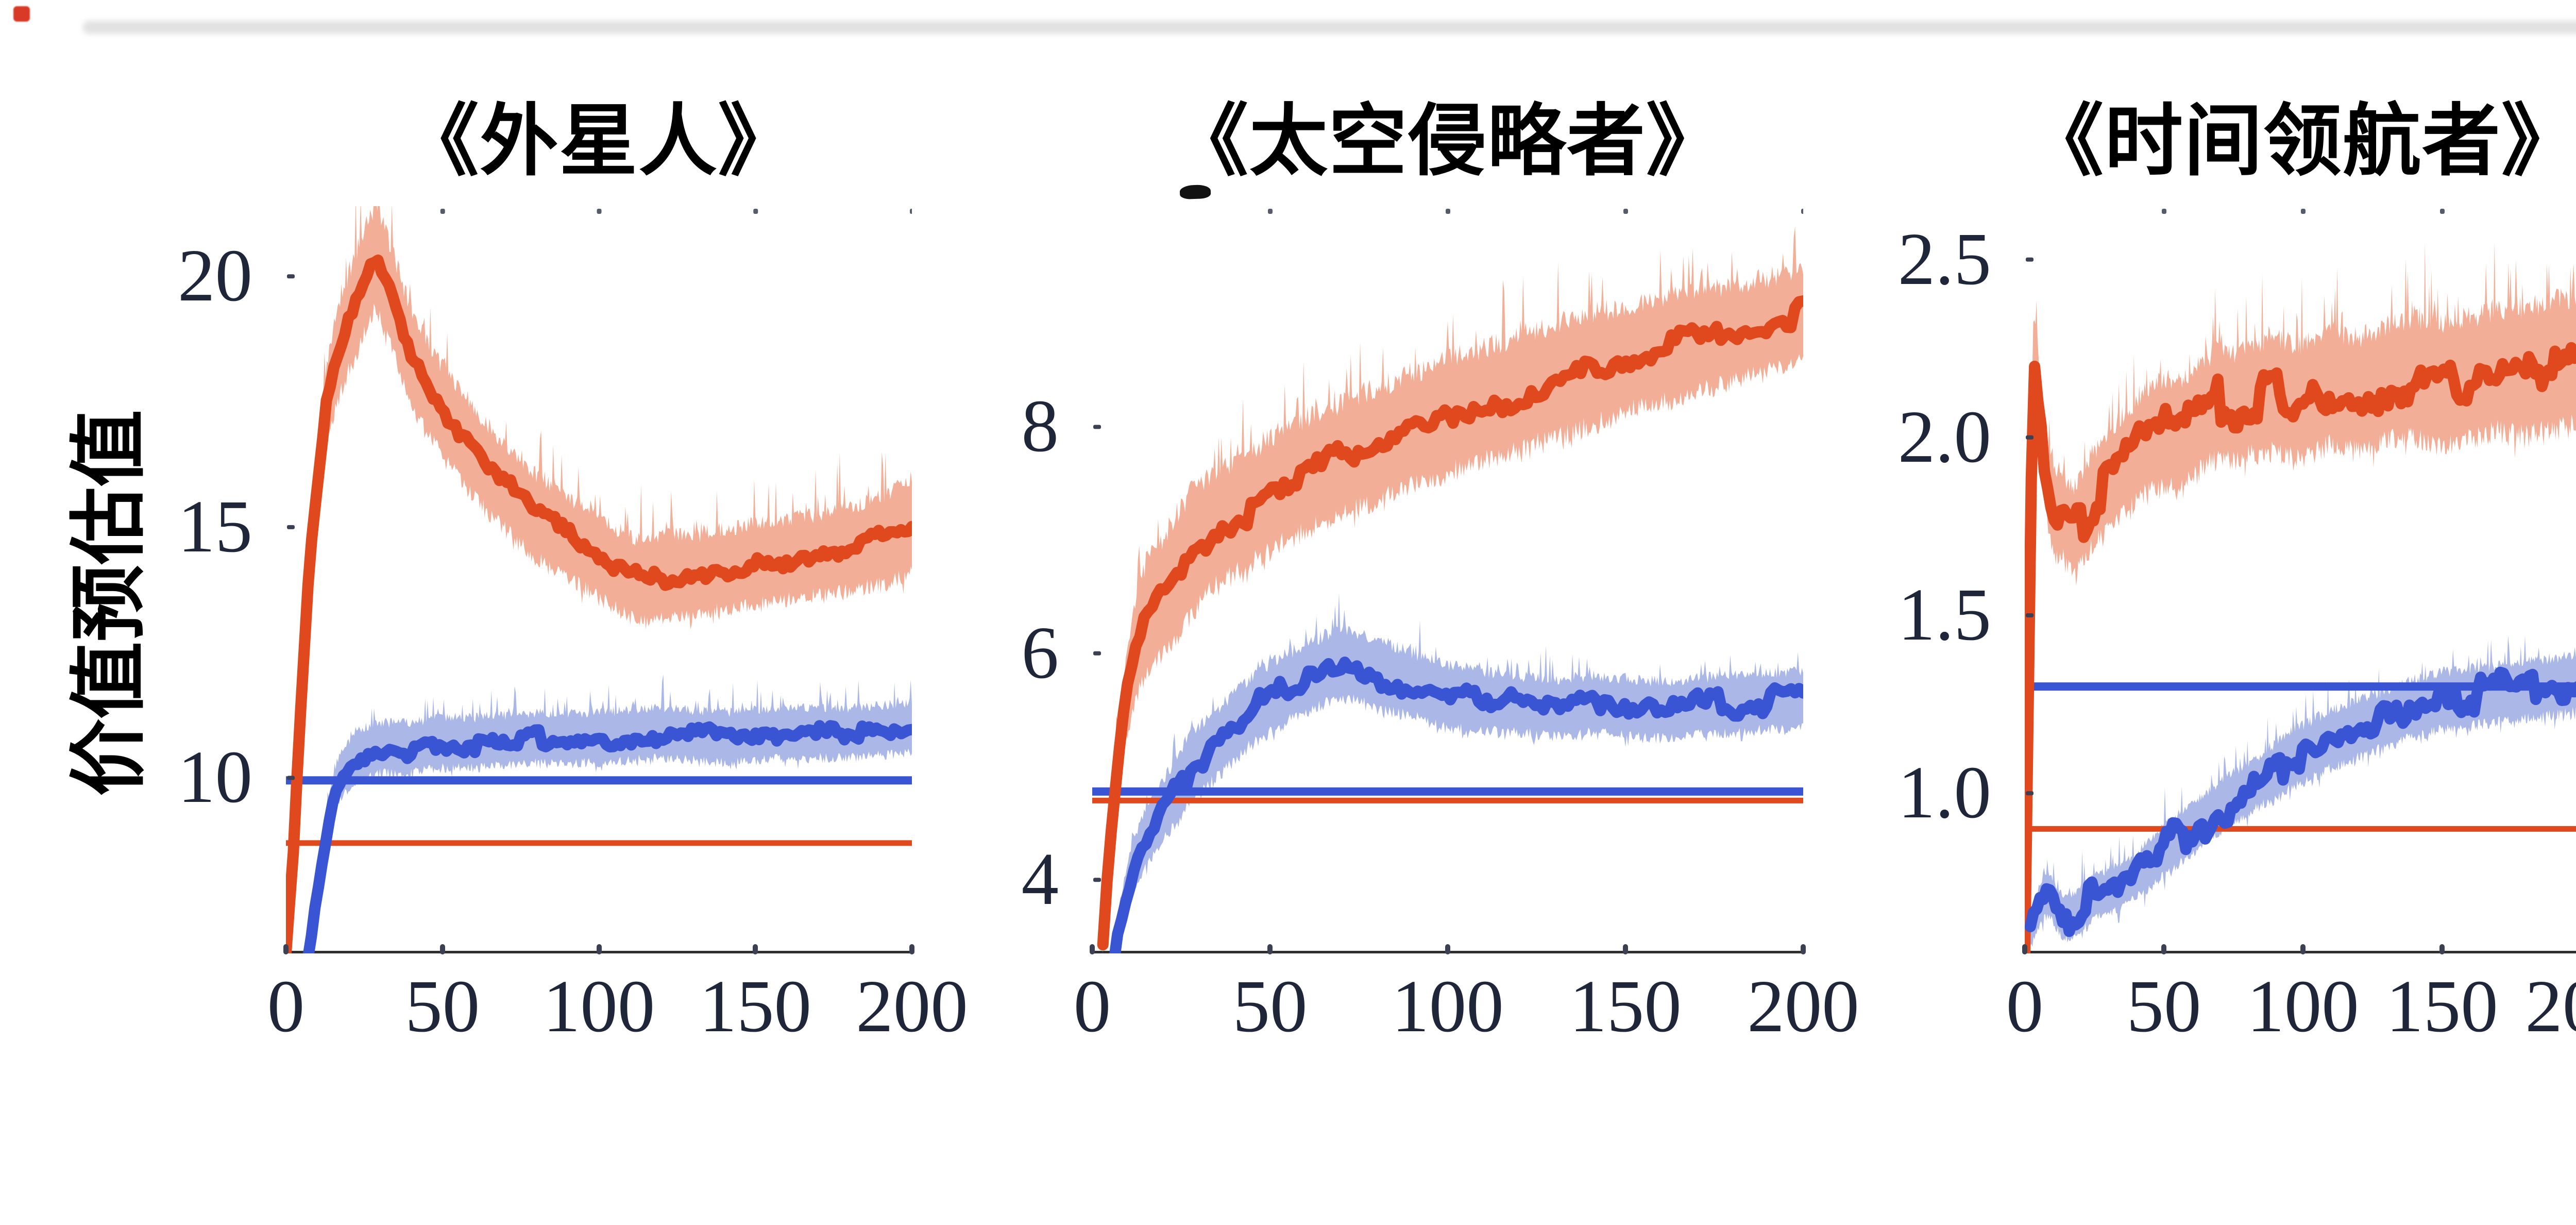 This screenshot has height=1225, width=2576. What do you see at coordinates (1944, 793) in the screenshot?
I see `y-tick-label: 1.0` at bounding box center [1944, 793].